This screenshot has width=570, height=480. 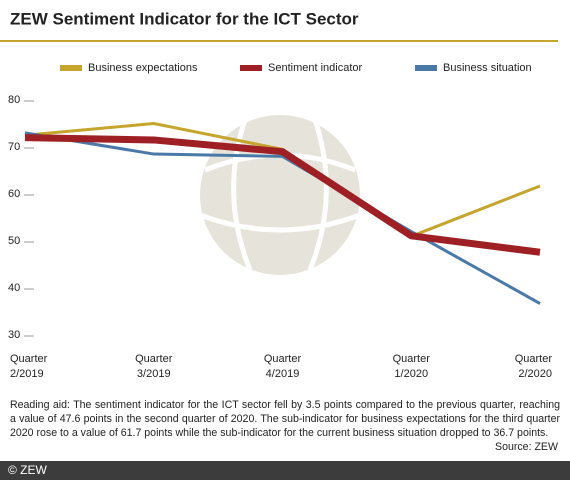 What do you see at coordinates (285, 470) in the screenshot?
I see `footer-bar: © ZEW` at bounding box center [285, 470].